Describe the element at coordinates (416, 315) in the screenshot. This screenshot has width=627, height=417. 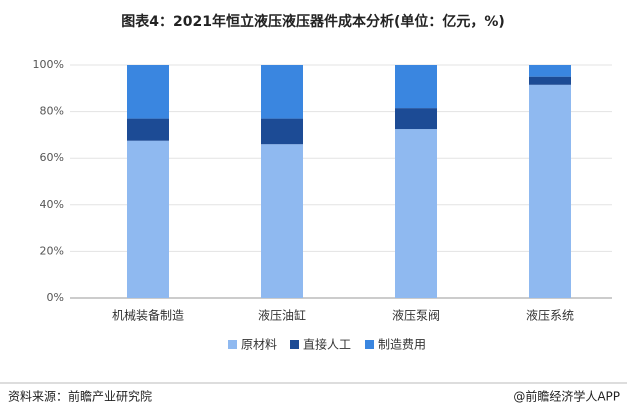
I see `x-tick-label: 液压泵阀` at that location.